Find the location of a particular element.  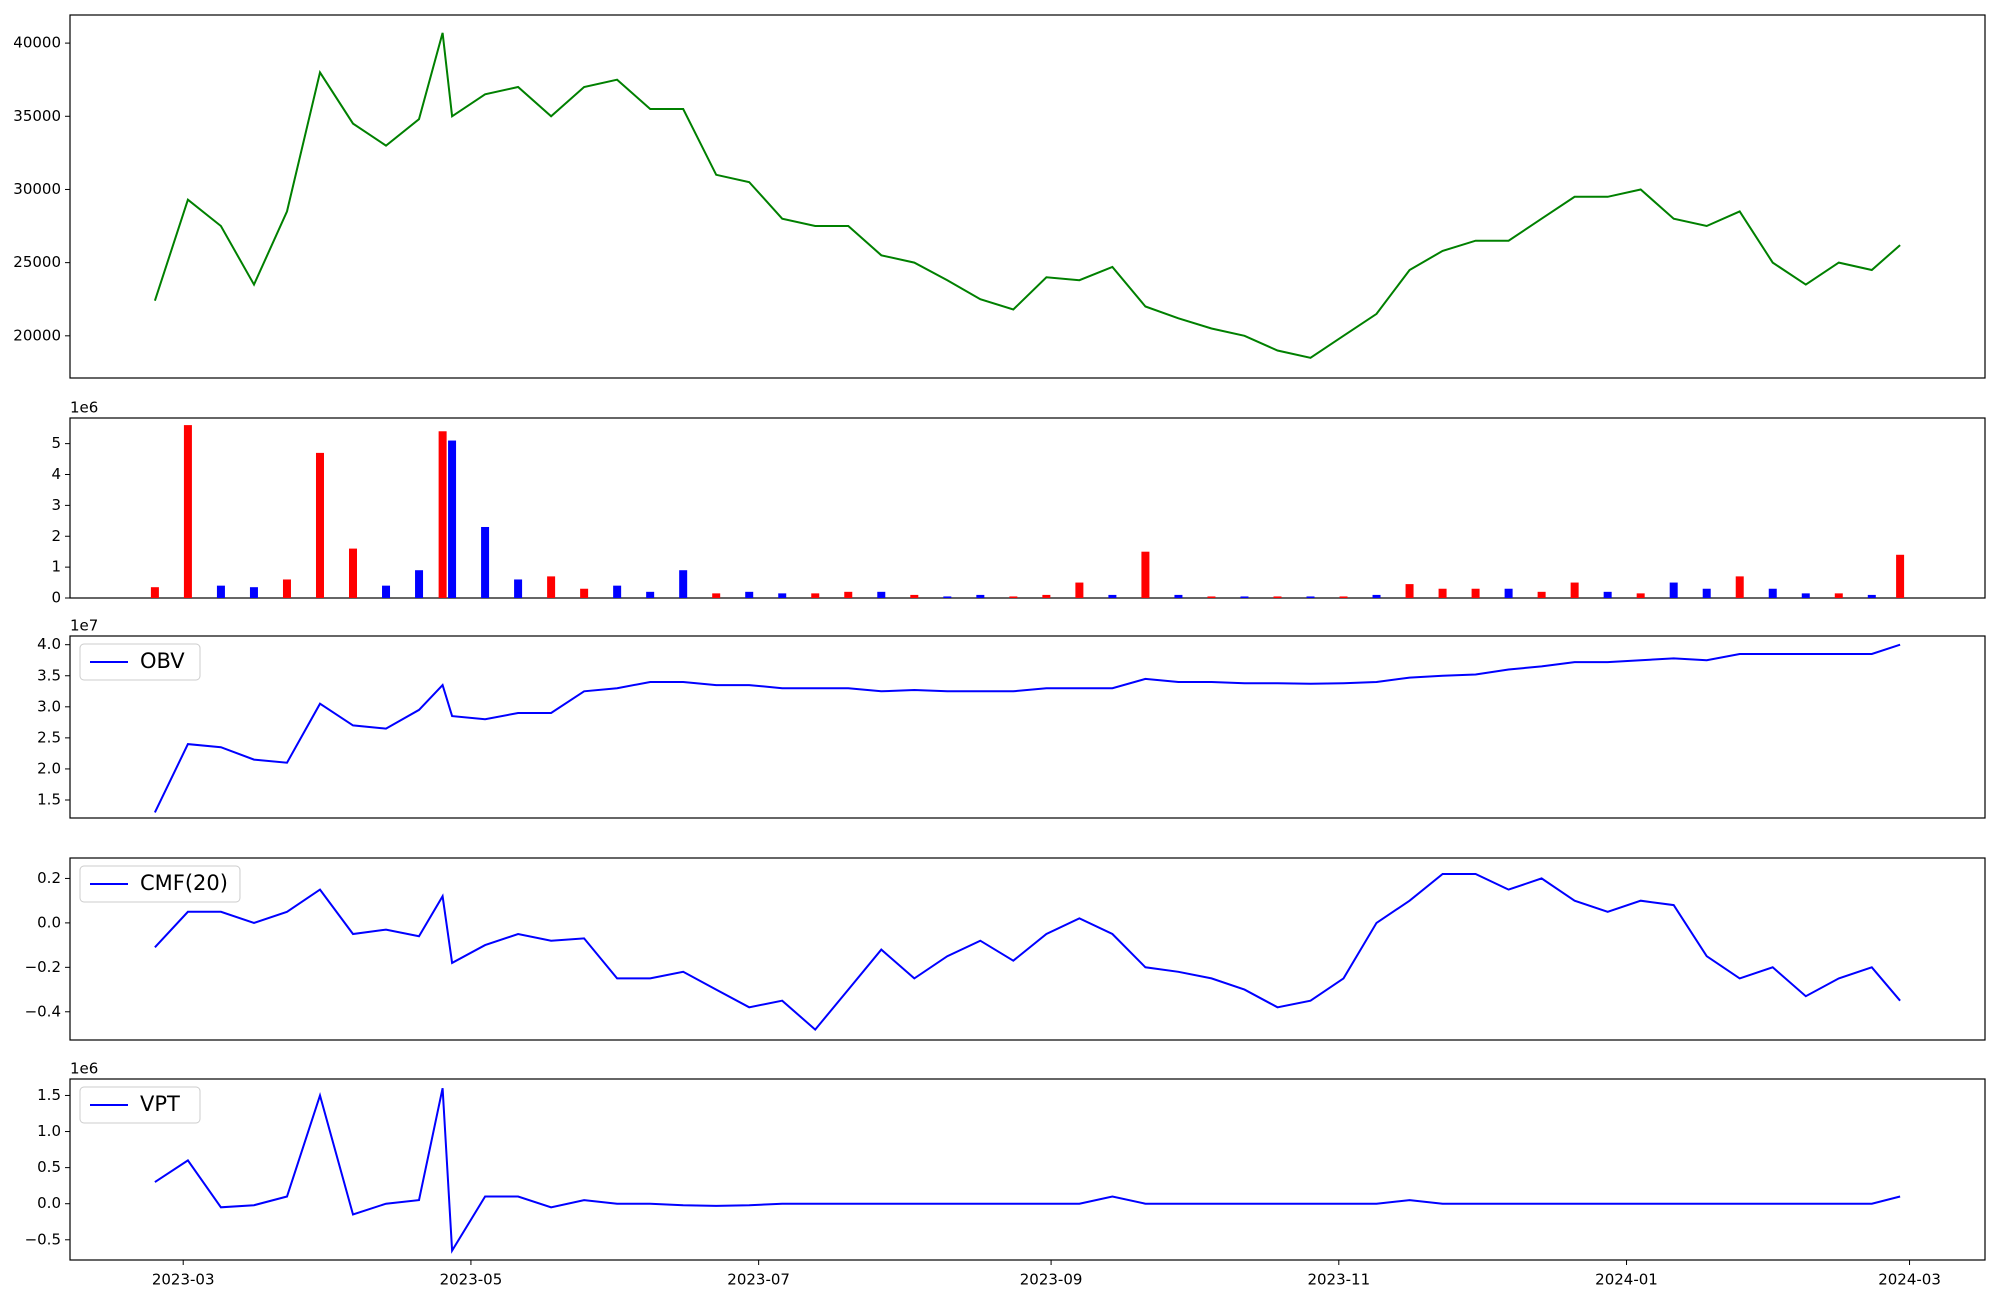

legend-label: OBV is located at coordinates (162, 661).